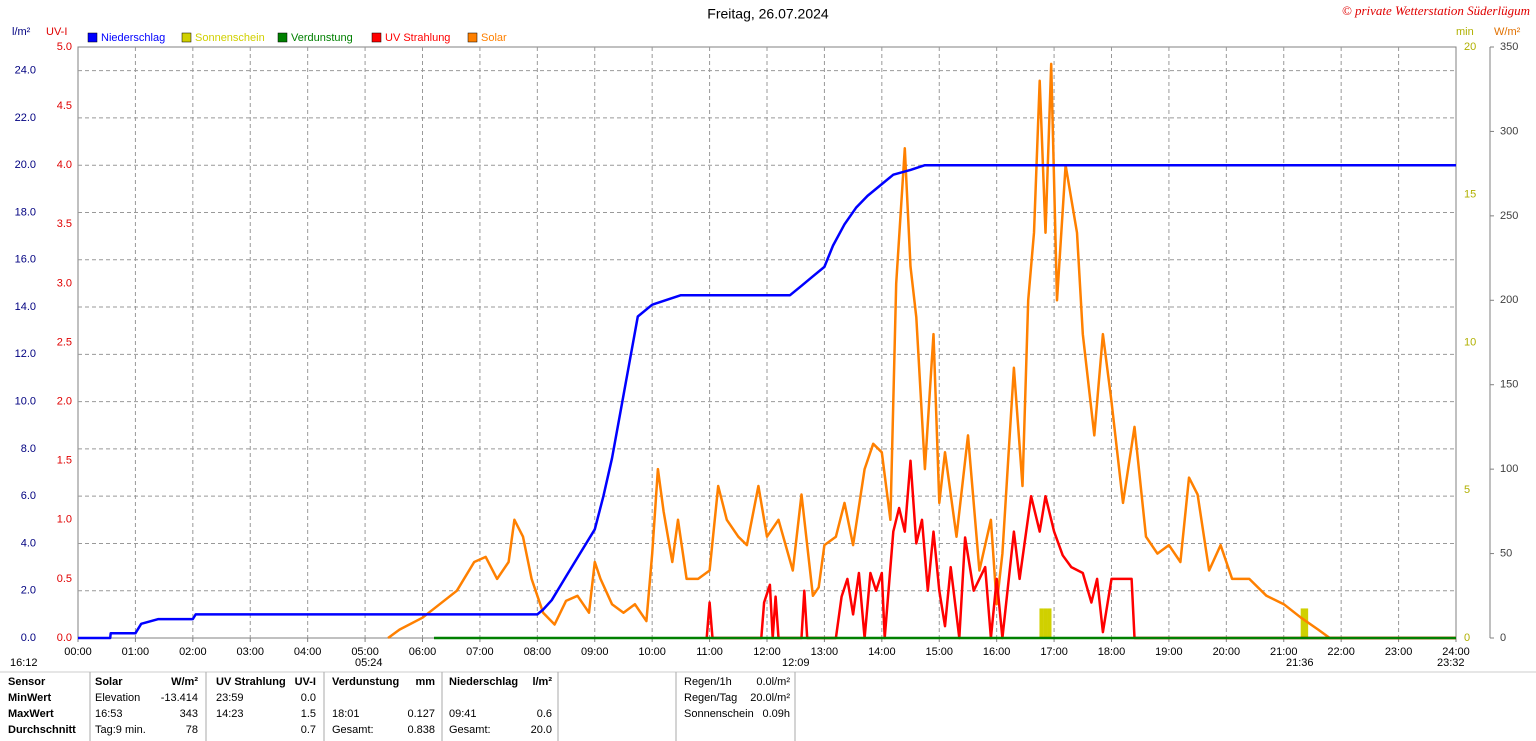  What do you see at coordinates (421, 714) in the screenshot?
I see `table-cell: 0.127` at bounding box center [421, 714].